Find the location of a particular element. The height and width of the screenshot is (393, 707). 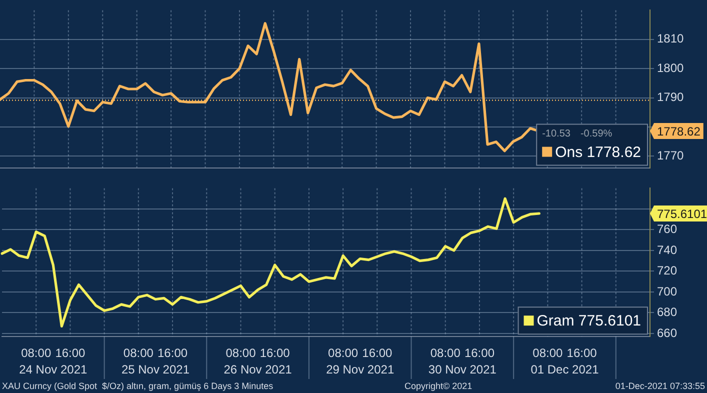

legend-label: Ons 1778.62 is located at coordinates (598, 152).